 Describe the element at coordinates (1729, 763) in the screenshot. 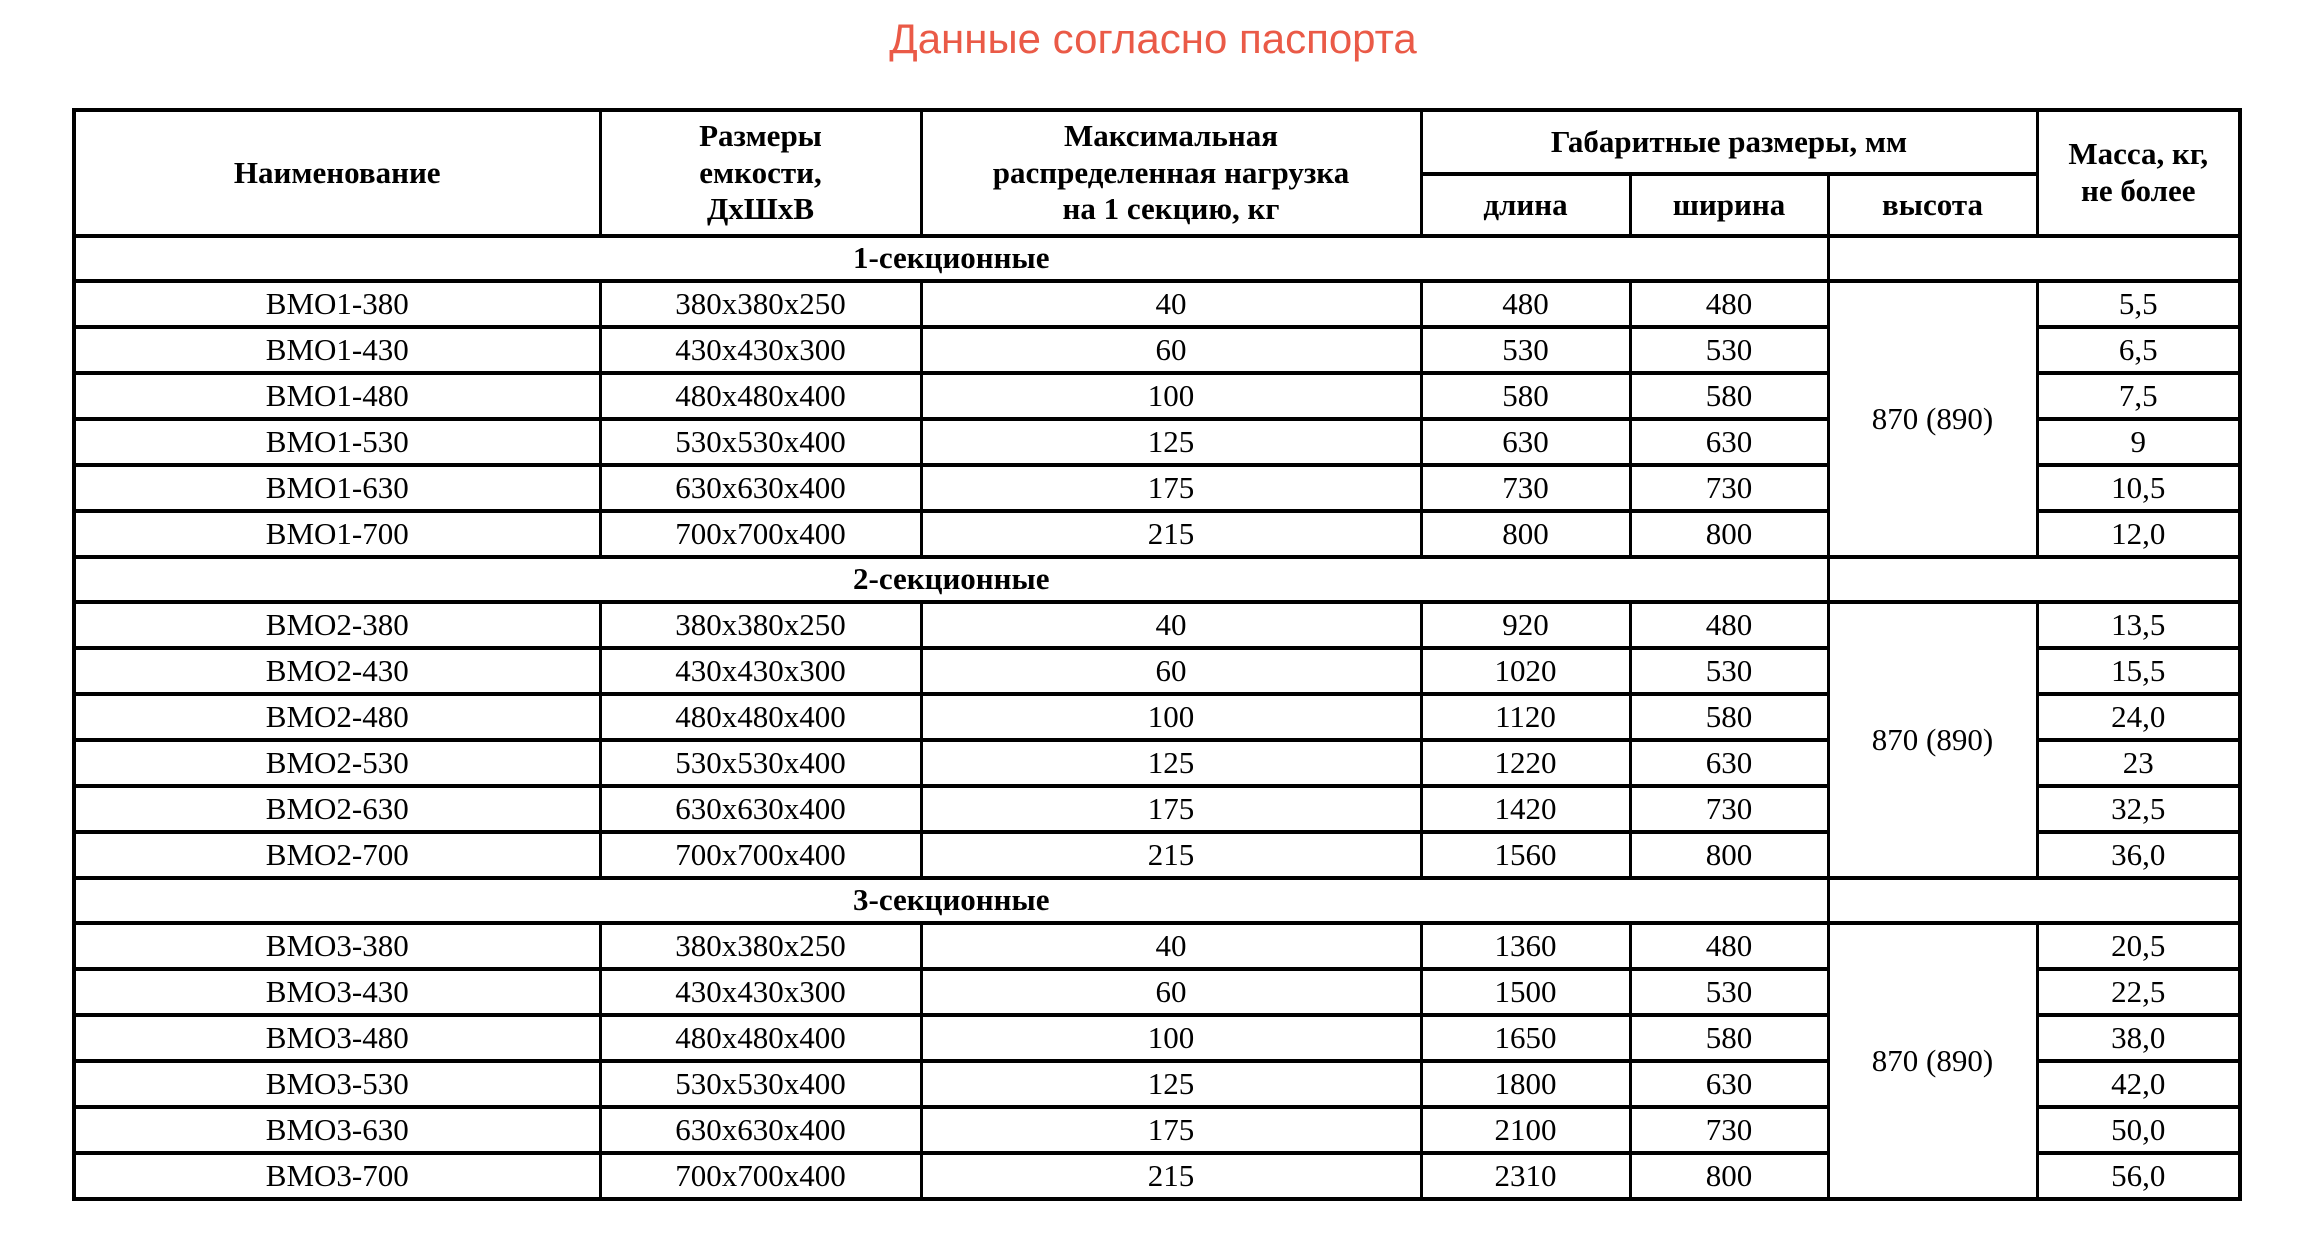

I see `width-cell: 630` at that location.